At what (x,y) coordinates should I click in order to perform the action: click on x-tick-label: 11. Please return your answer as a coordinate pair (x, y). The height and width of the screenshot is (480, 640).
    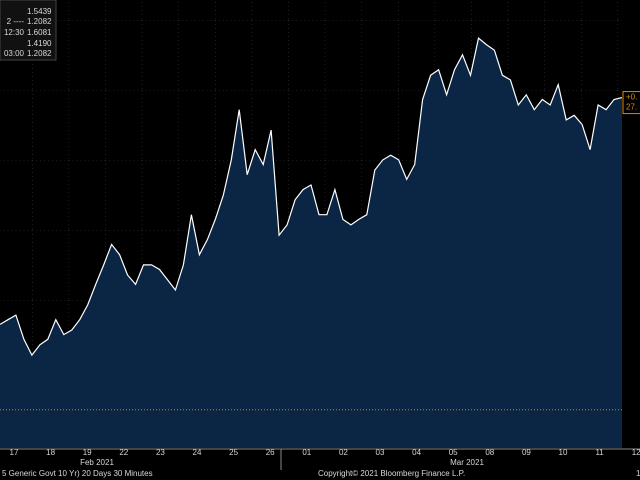
    Looking at the image, I should click on (599, 452).